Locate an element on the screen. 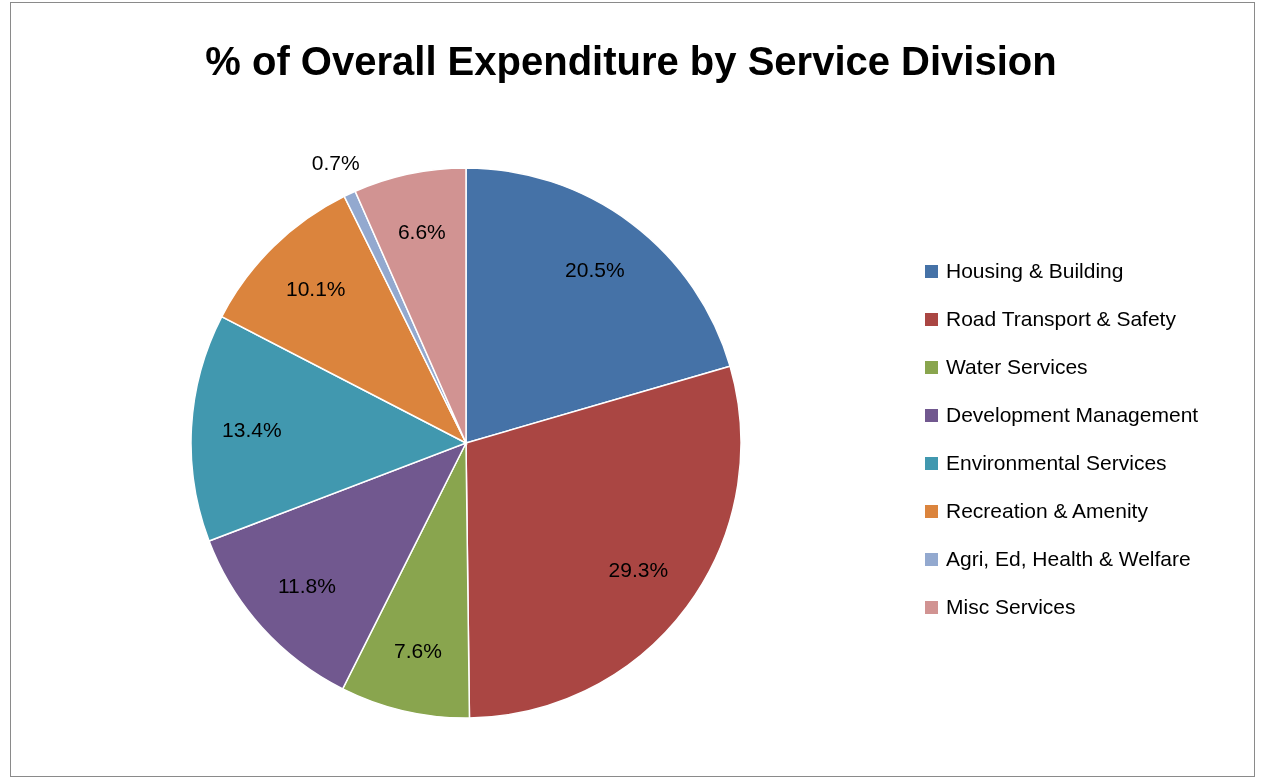  data-label: 7.6% is located at coordinates (417, 651).